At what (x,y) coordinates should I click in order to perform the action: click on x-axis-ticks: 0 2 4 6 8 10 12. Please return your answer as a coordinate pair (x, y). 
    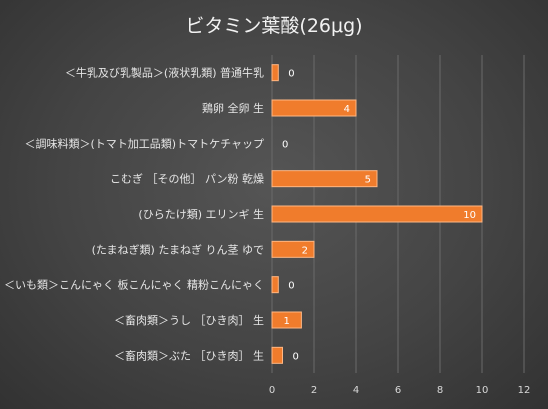
    Looking at the image, I should click on (400, 390).